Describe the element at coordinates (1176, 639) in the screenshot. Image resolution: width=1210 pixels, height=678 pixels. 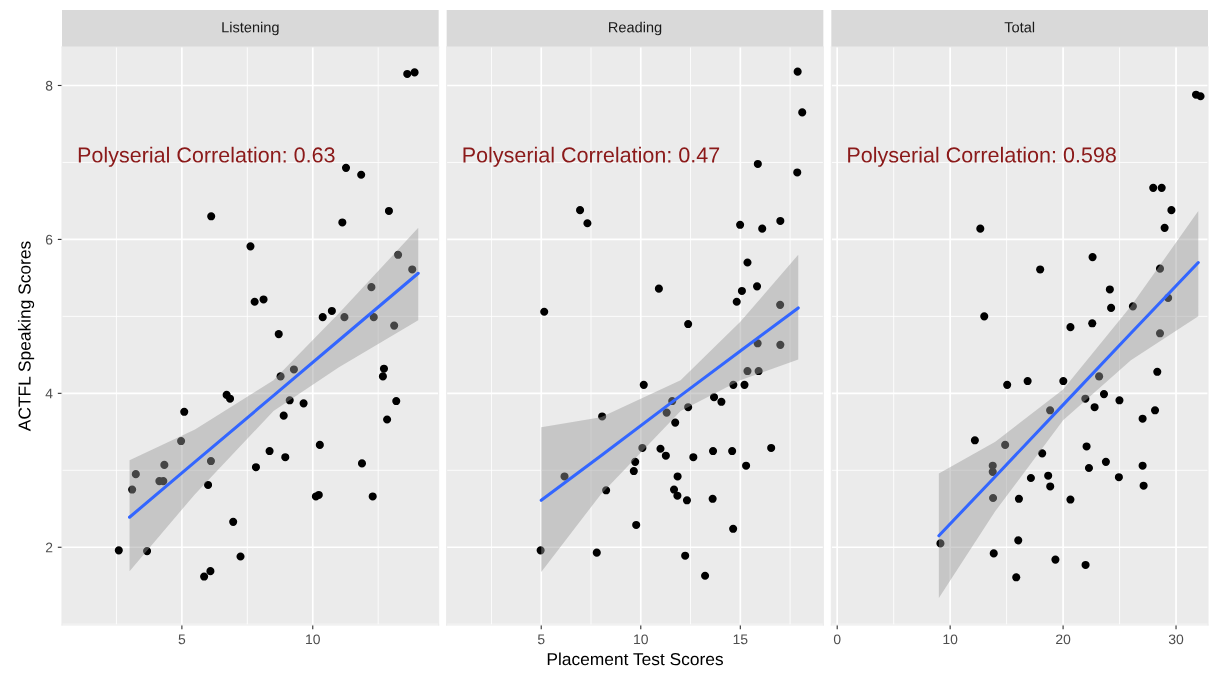
I see `x-tick-label: 30` at that location.